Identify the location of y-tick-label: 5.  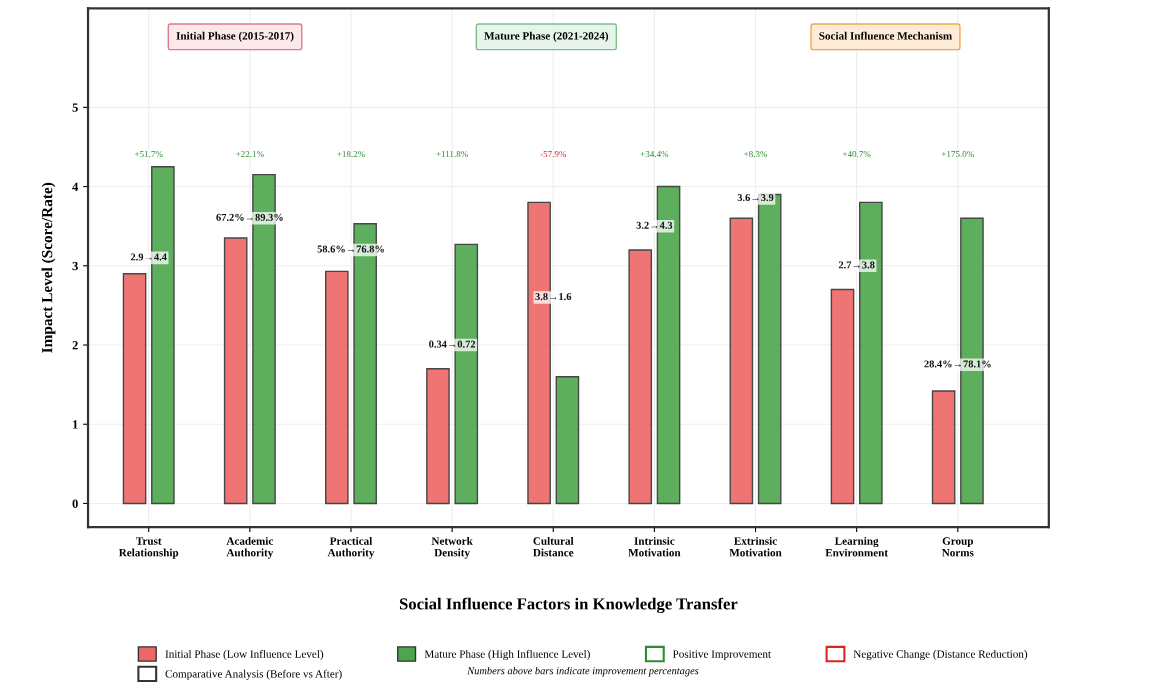
(75, 107).